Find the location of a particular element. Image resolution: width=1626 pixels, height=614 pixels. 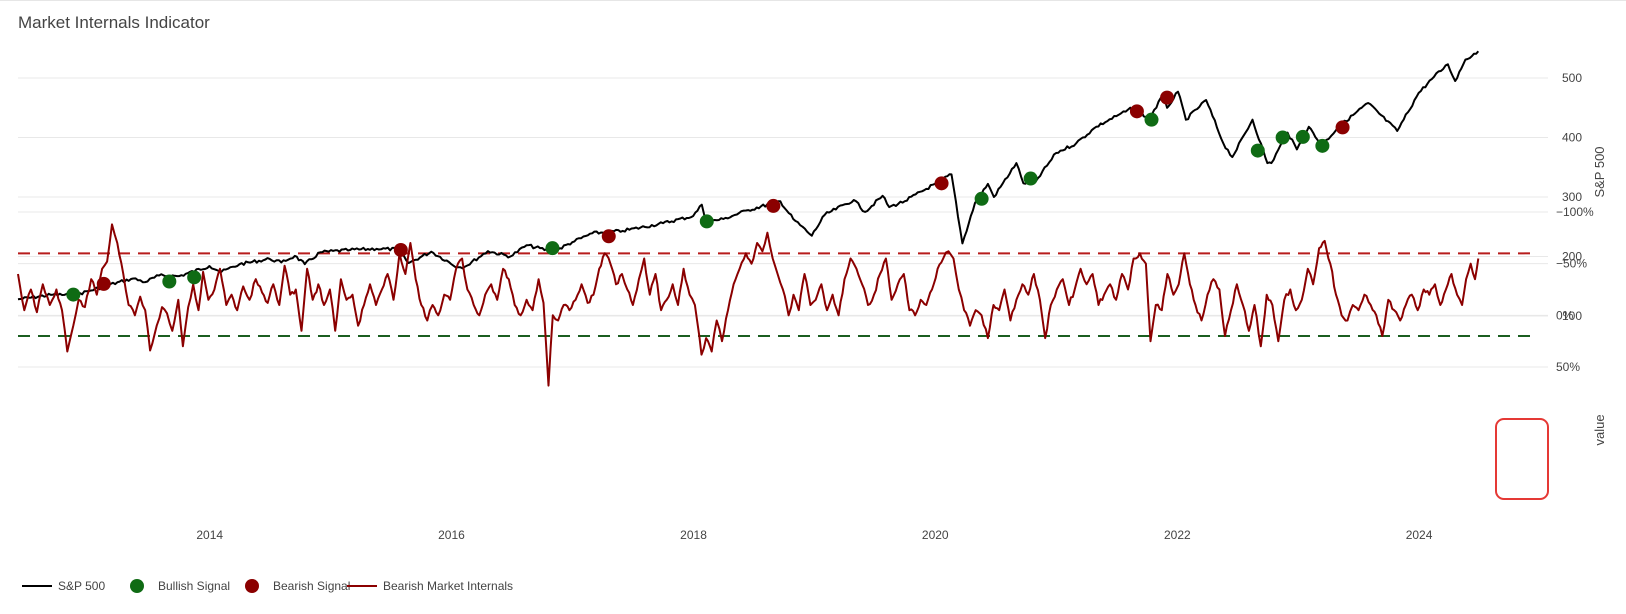

internals-y-tick-label: −50% is located at coordinates (1571, 264).